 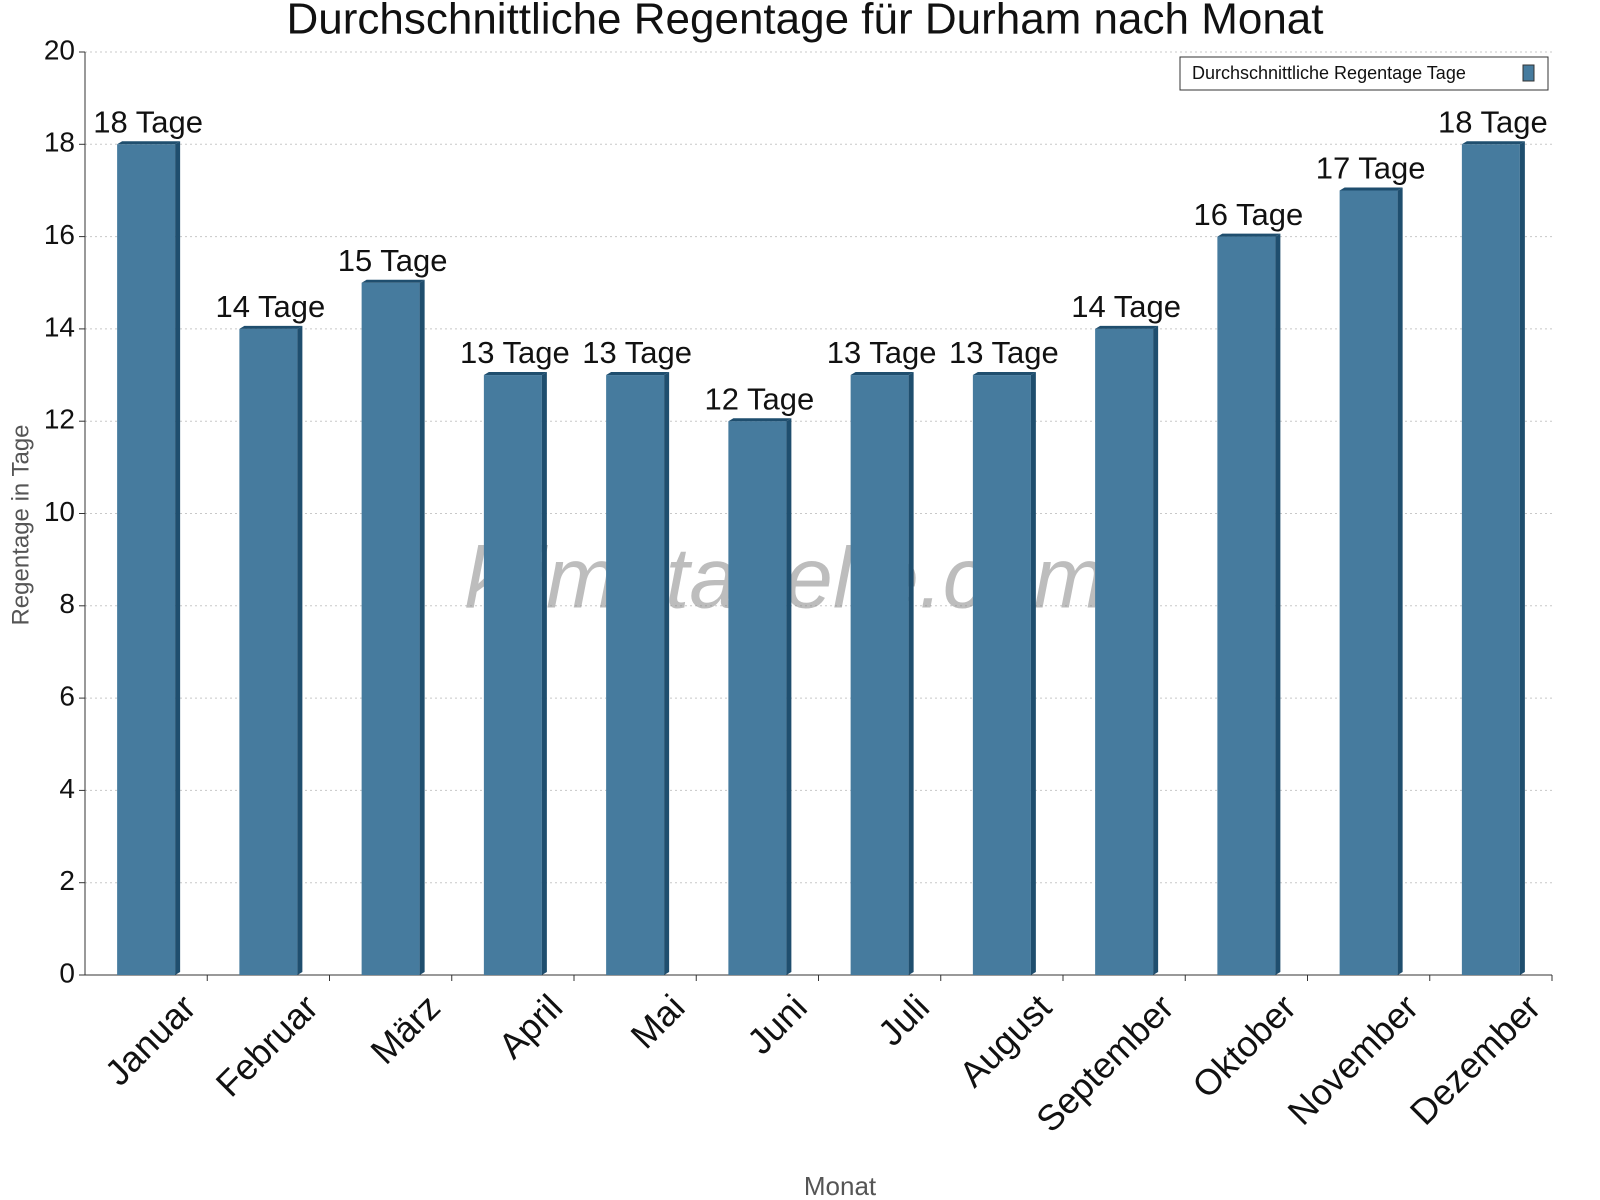 What do you see at coordinates (1371, 168) in the screenshot?
I see `value-label: 17 Tage` at bounding box center [1371, 168].